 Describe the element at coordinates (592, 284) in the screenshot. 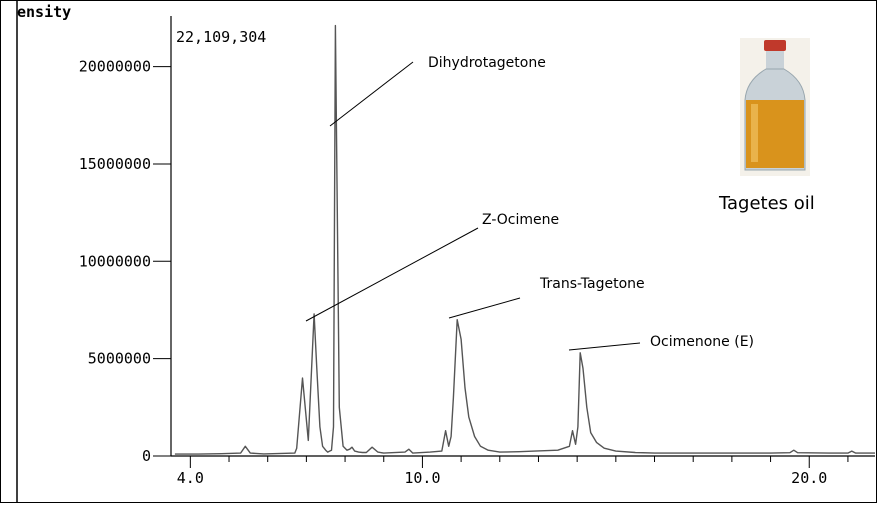

I see `peak-label: Trans-Tagetone` at that location.